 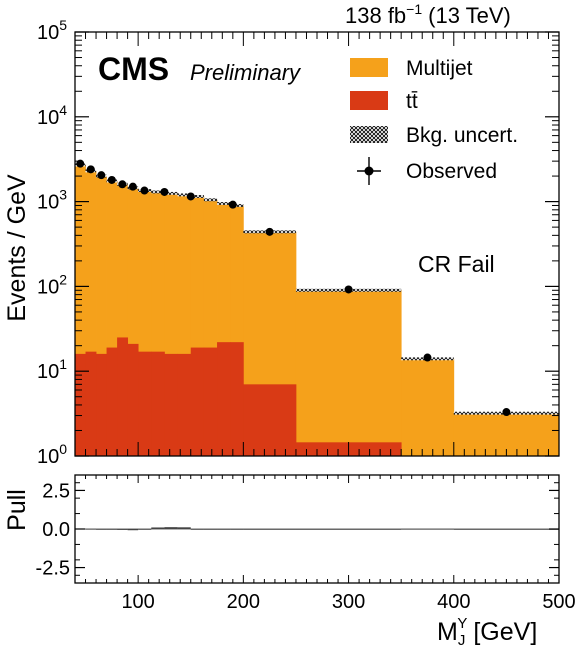 What do you see at coordinates (246, 72) in the screenshot?
I see `preliminary-label: Preliminary` at bounding box center [246, 72].